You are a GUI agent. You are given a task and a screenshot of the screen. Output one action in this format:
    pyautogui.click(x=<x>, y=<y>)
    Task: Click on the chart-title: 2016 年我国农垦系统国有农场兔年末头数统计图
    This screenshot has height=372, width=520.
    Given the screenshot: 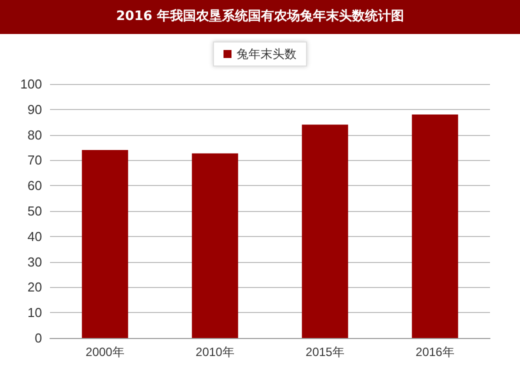 What is the action you would take?
    pyautogui.click(x=260, y=17)
    